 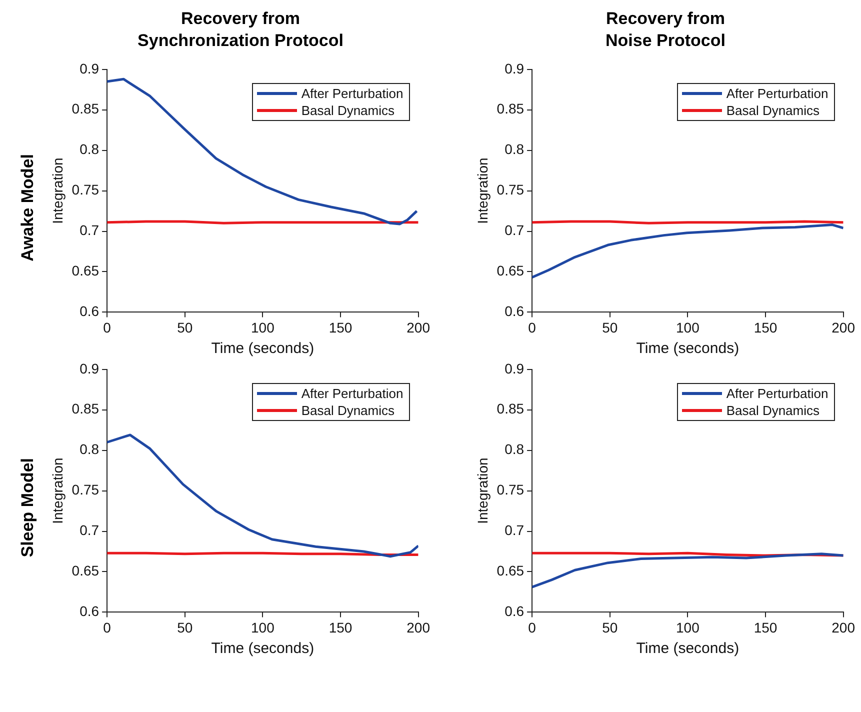 I want to click on chart-title: Recovery from Noise Protocol, so click(x=665, y=30).